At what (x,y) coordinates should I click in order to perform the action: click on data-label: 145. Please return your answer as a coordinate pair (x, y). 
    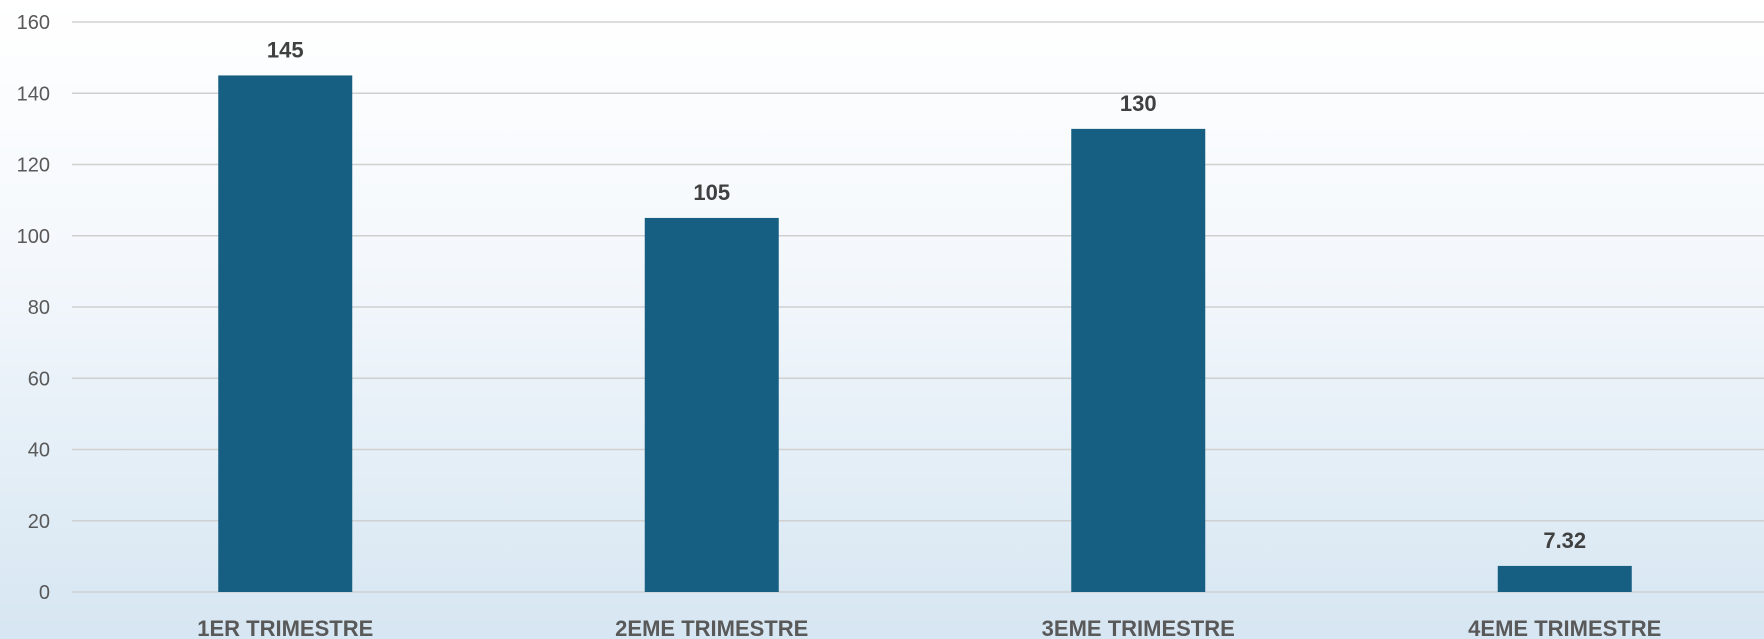
    Looking at the image, I should click on (285, 49).